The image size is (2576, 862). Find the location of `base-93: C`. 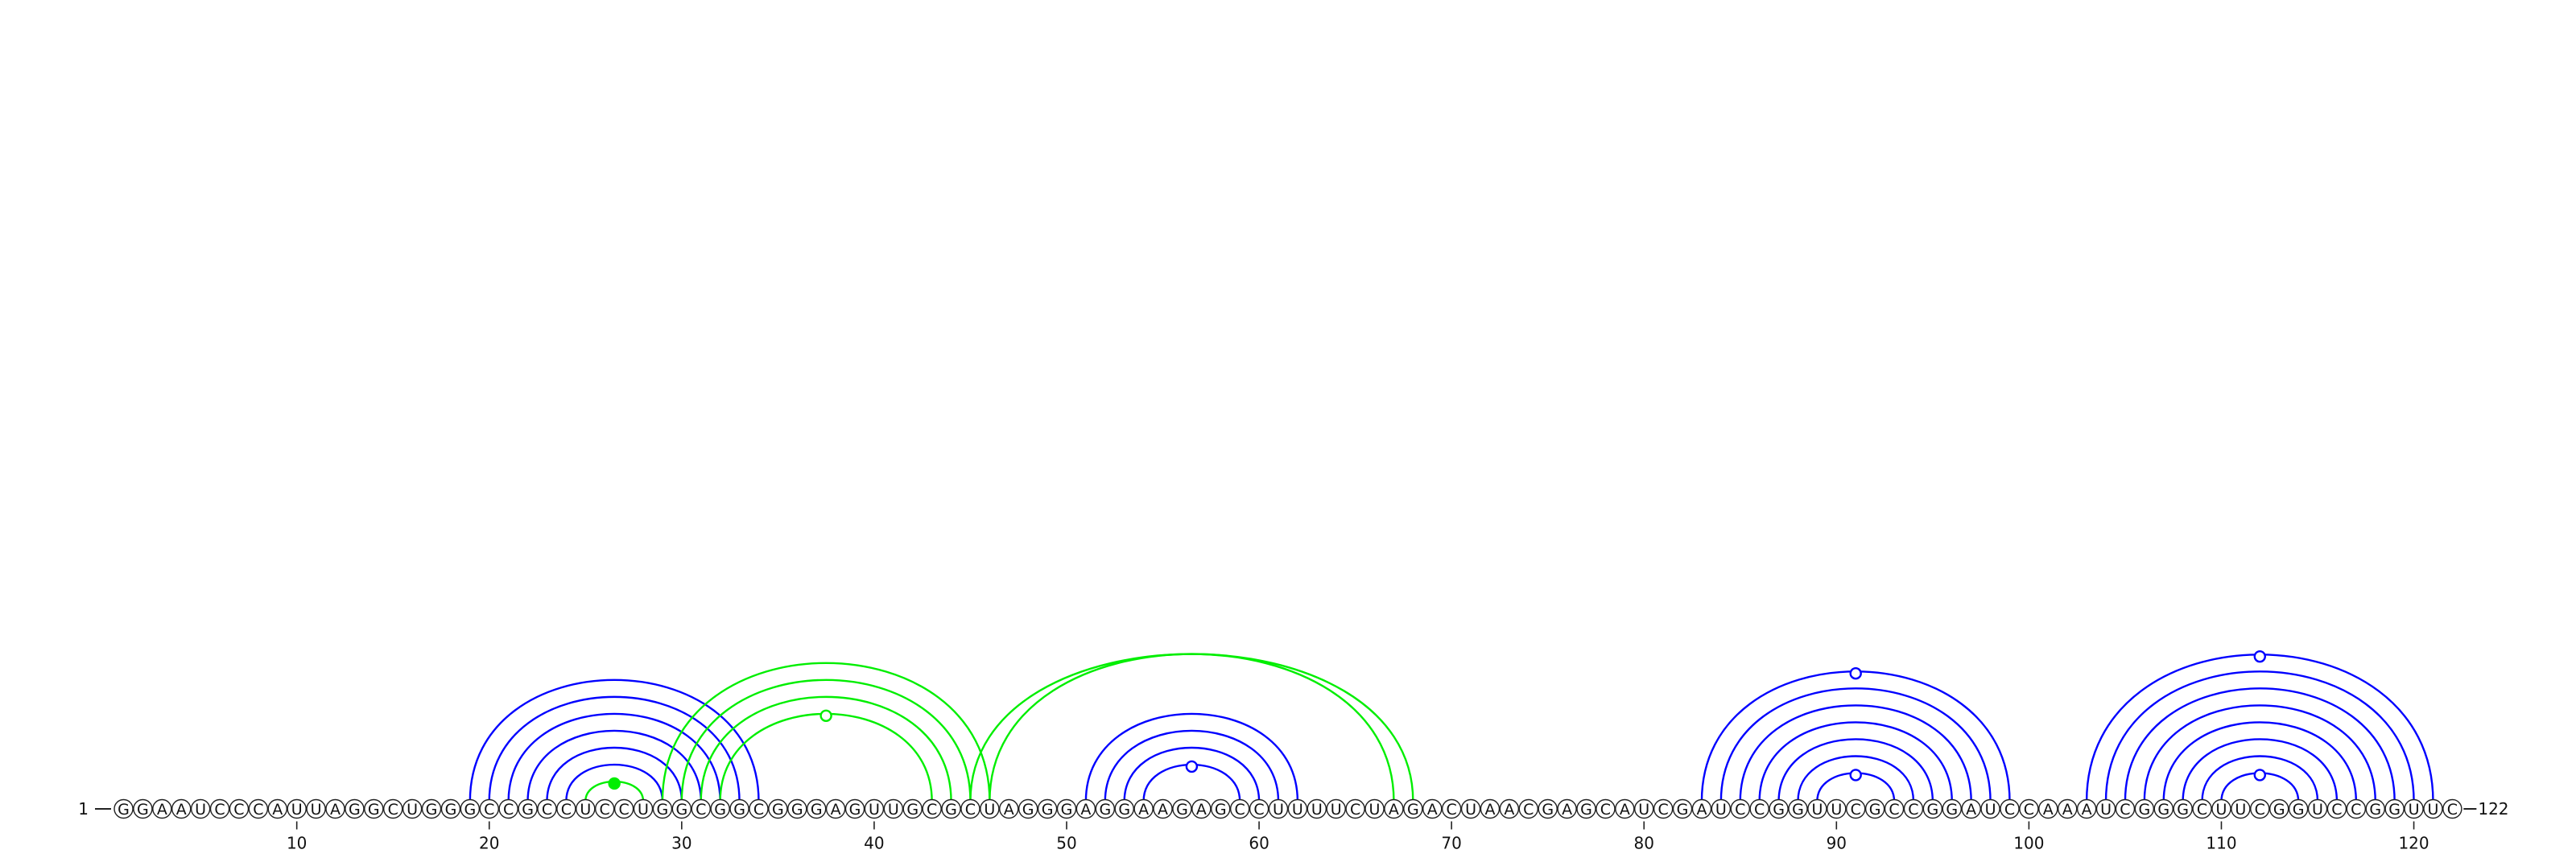

base-93: C is located at coordinates (1894, 808).